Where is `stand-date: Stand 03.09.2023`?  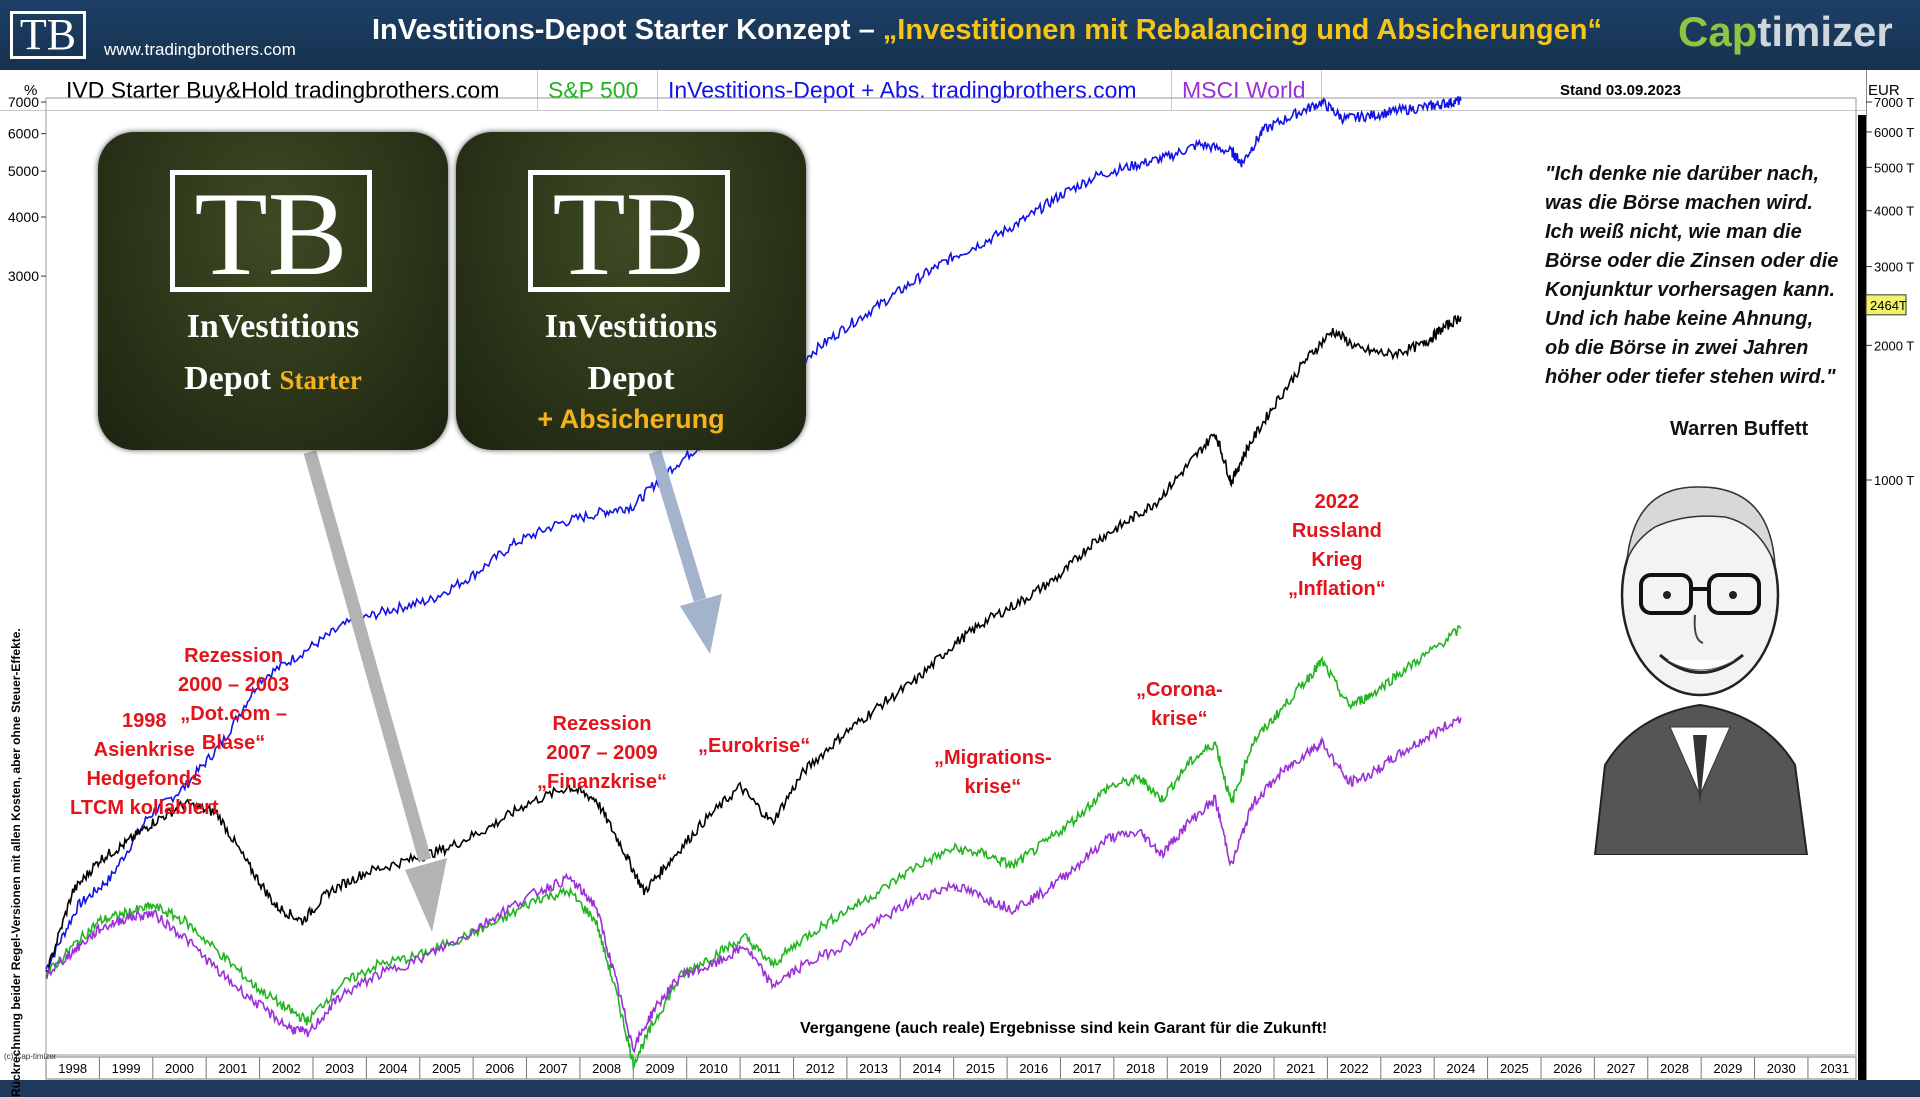
stand-date: Stand 03.09.2023 is located at coordinates (1620, 90).